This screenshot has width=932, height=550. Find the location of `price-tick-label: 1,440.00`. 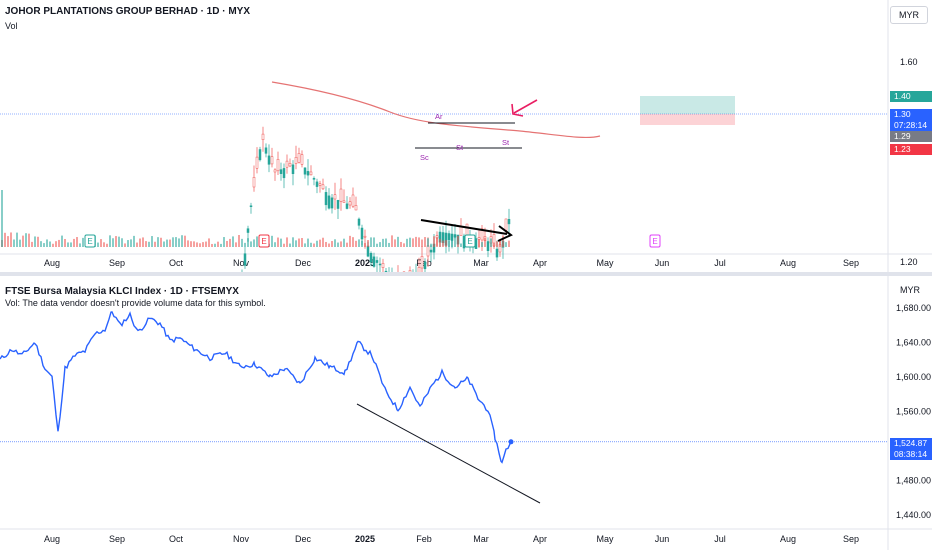

price-tick-label: 1,440.00 is located at coordinates (913, 515).